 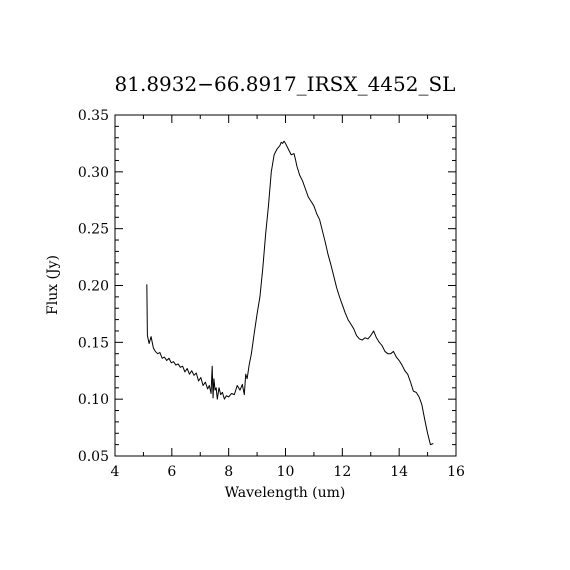 I want to click on x-tick-label: 14, so click(x=399, y=472).